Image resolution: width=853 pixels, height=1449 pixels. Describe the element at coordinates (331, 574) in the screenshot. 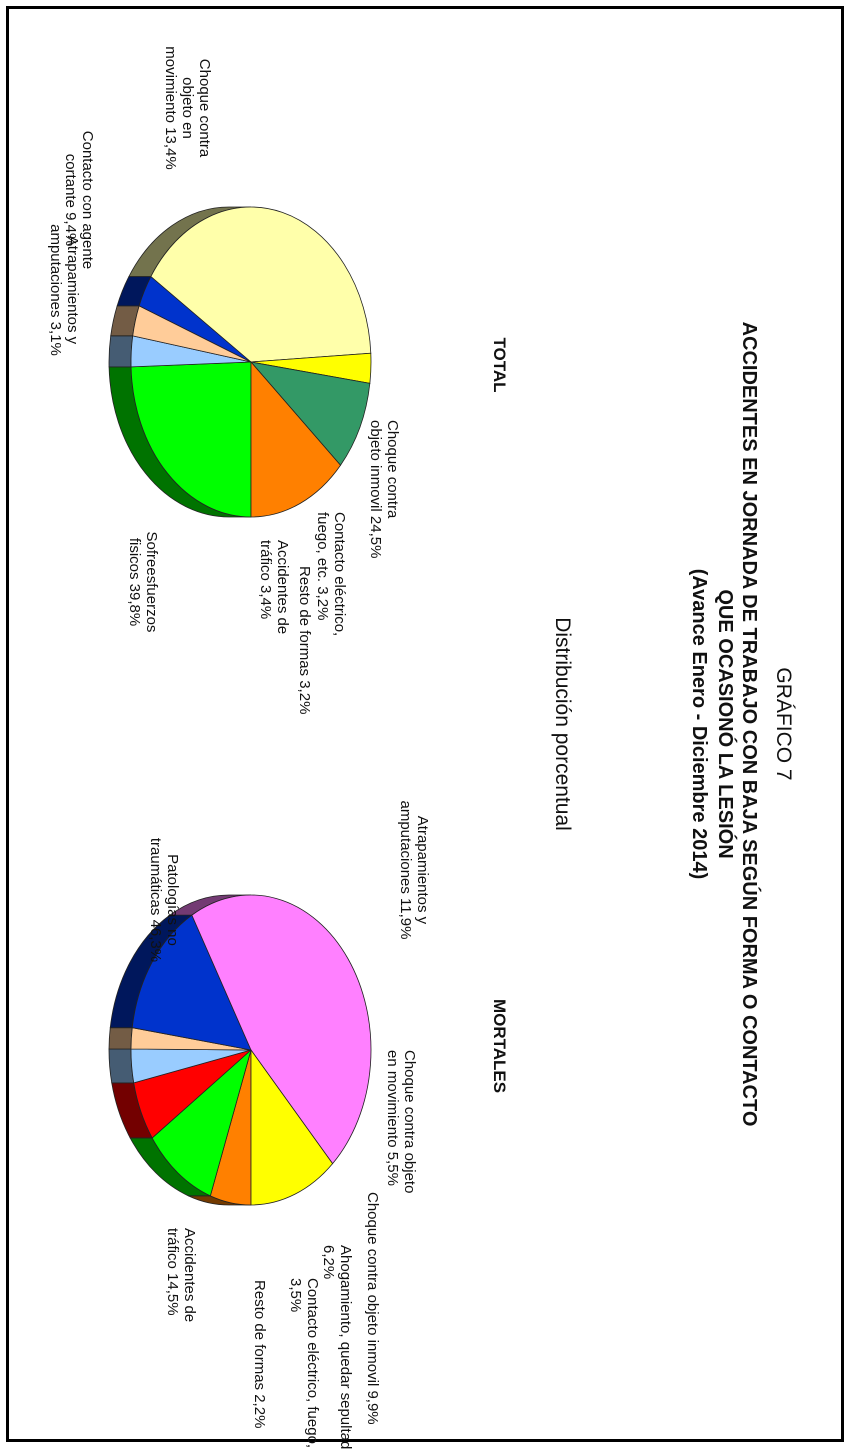

I see `pie-slice-label: Contacto eléctrico,fuego, etc. 3,2%` at that location.